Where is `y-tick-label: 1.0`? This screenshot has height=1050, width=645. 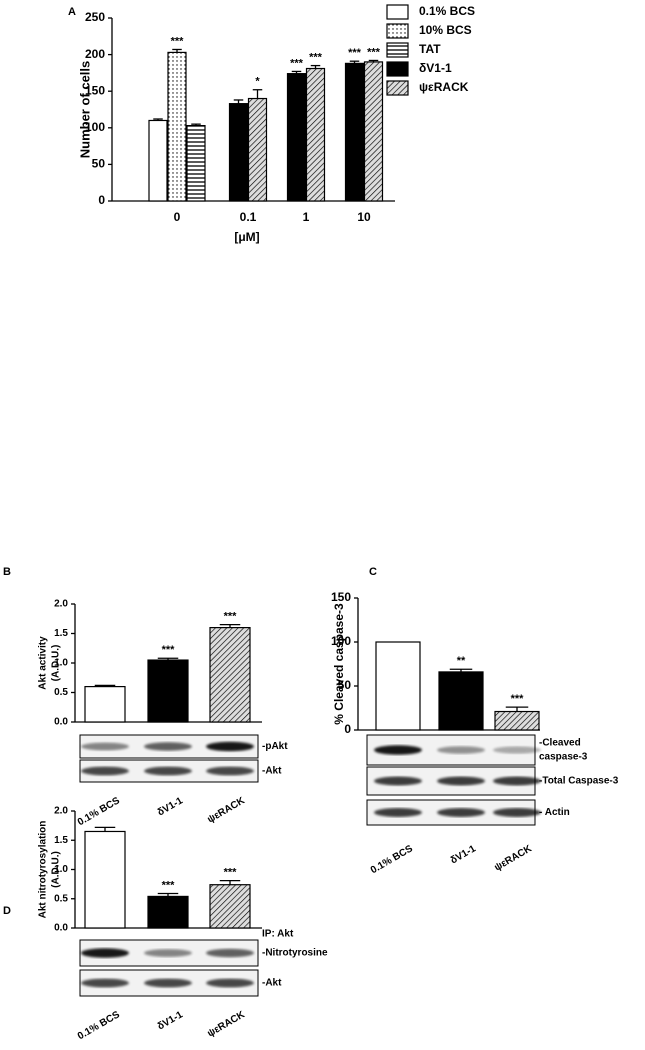
y-tick-label: 1.0 is located at coordinates (61, 663).